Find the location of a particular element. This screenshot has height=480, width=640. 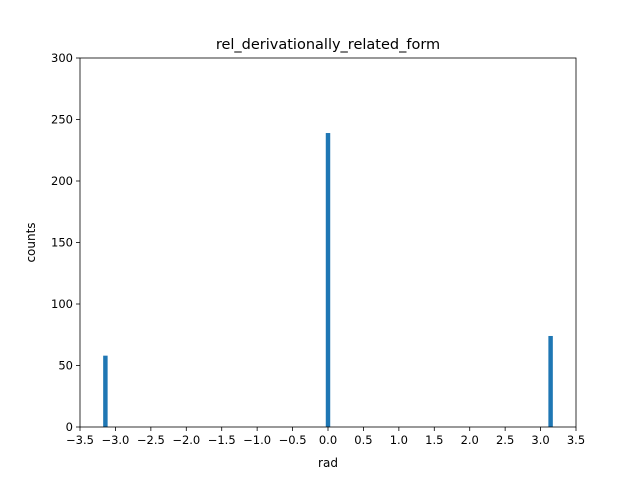

y-tick-label: 50 is located at coordinates (65, 366).